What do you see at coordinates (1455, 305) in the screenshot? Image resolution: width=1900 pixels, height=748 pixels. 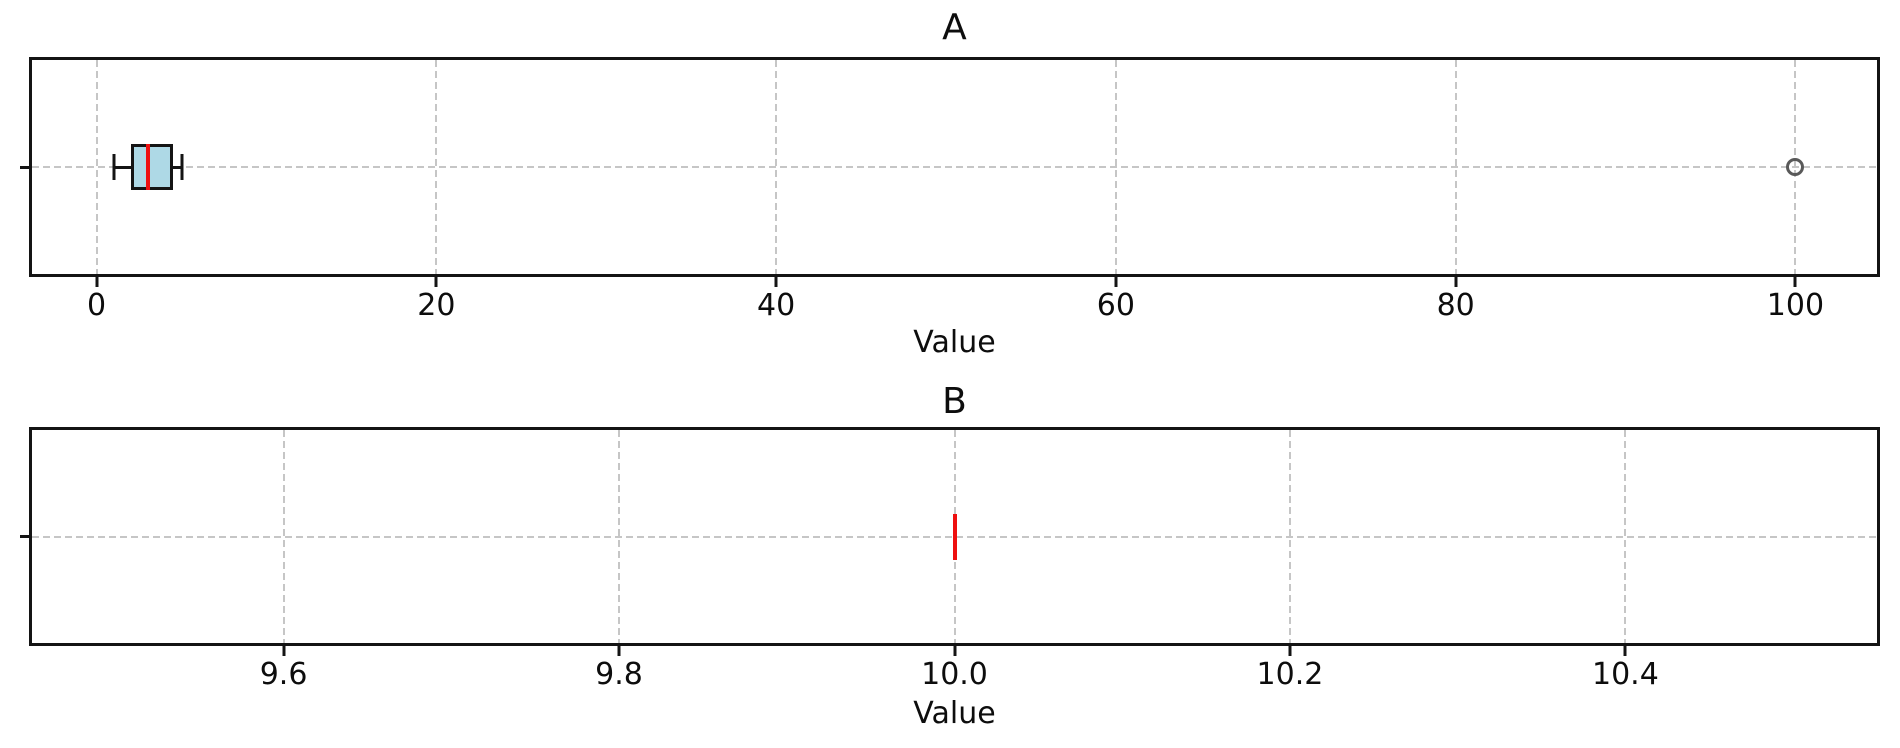 I see `x-tick-label: 80` at bounding box center [1455, 305].